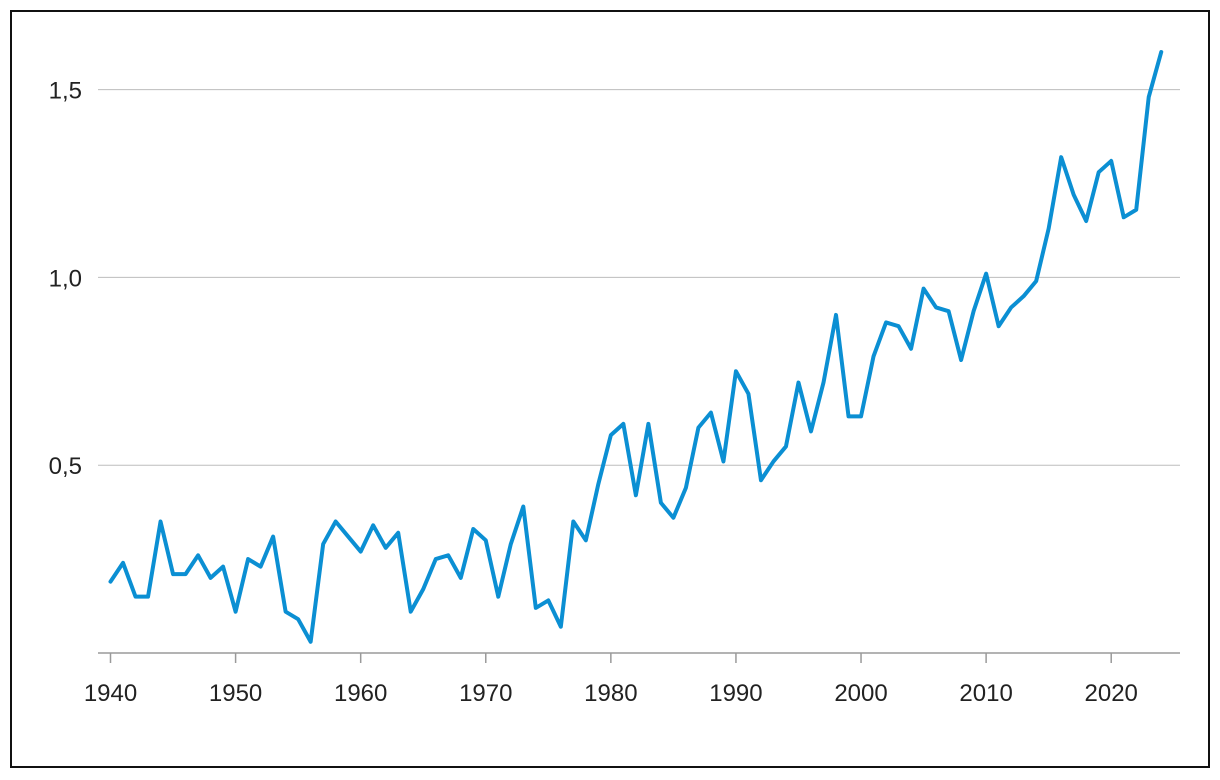  Describe the element at coordinates (1111, 693) in the screenshot. I see `x-tick-label: 2020` at that location.